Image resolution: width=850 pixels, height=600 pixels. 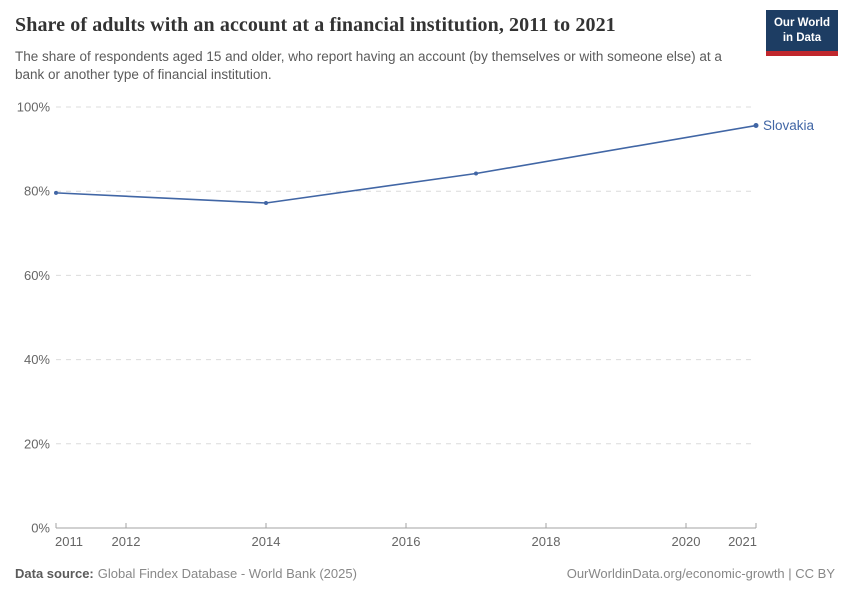 I want to click on y-axis-tick-label: 60%, so click(x=37, y=275).